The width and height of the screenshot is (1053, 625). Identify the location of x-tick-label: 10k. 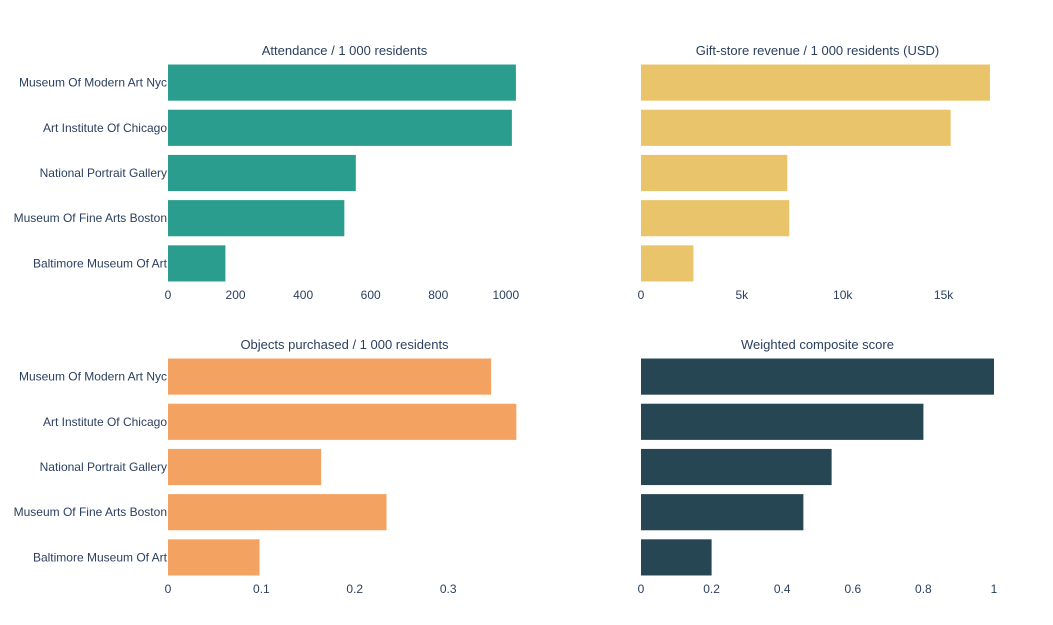
(843, 295).